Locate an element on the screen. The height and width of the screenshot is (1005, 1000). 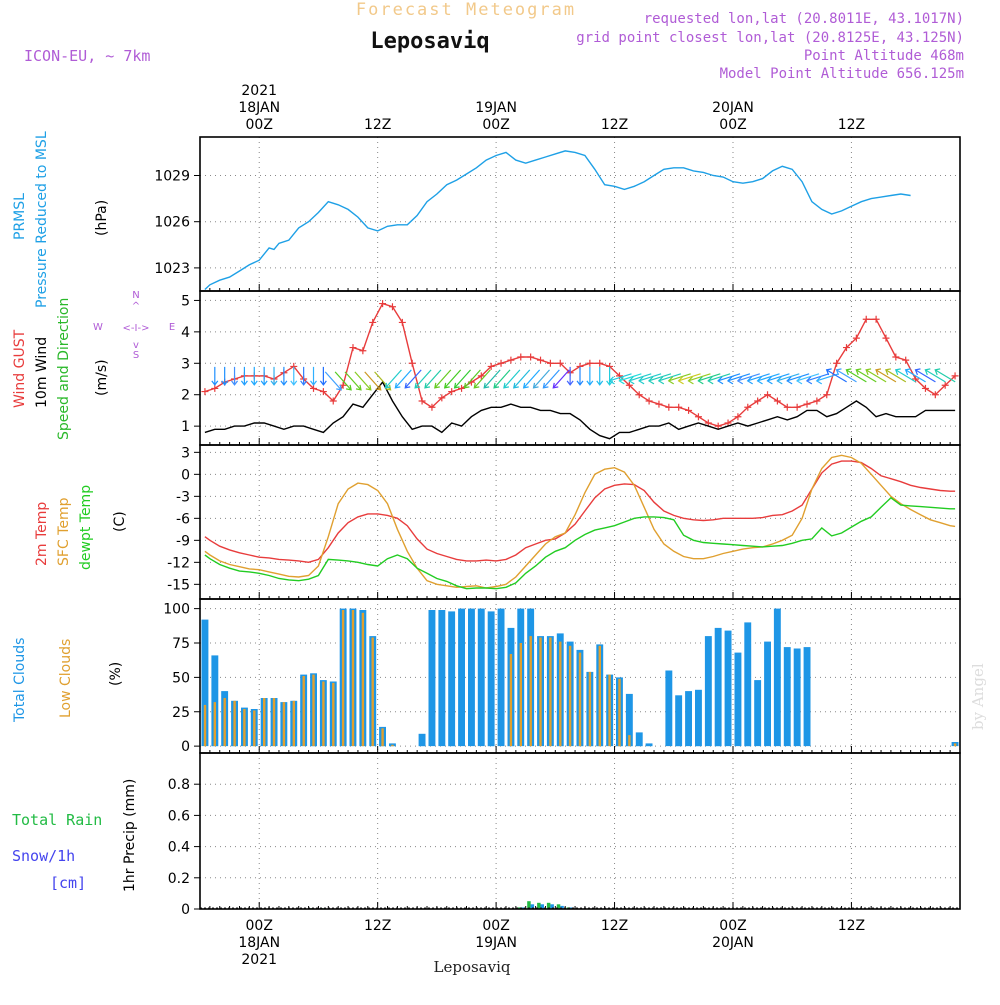
ytick-label: 3 is located at coordinates (185, 453).